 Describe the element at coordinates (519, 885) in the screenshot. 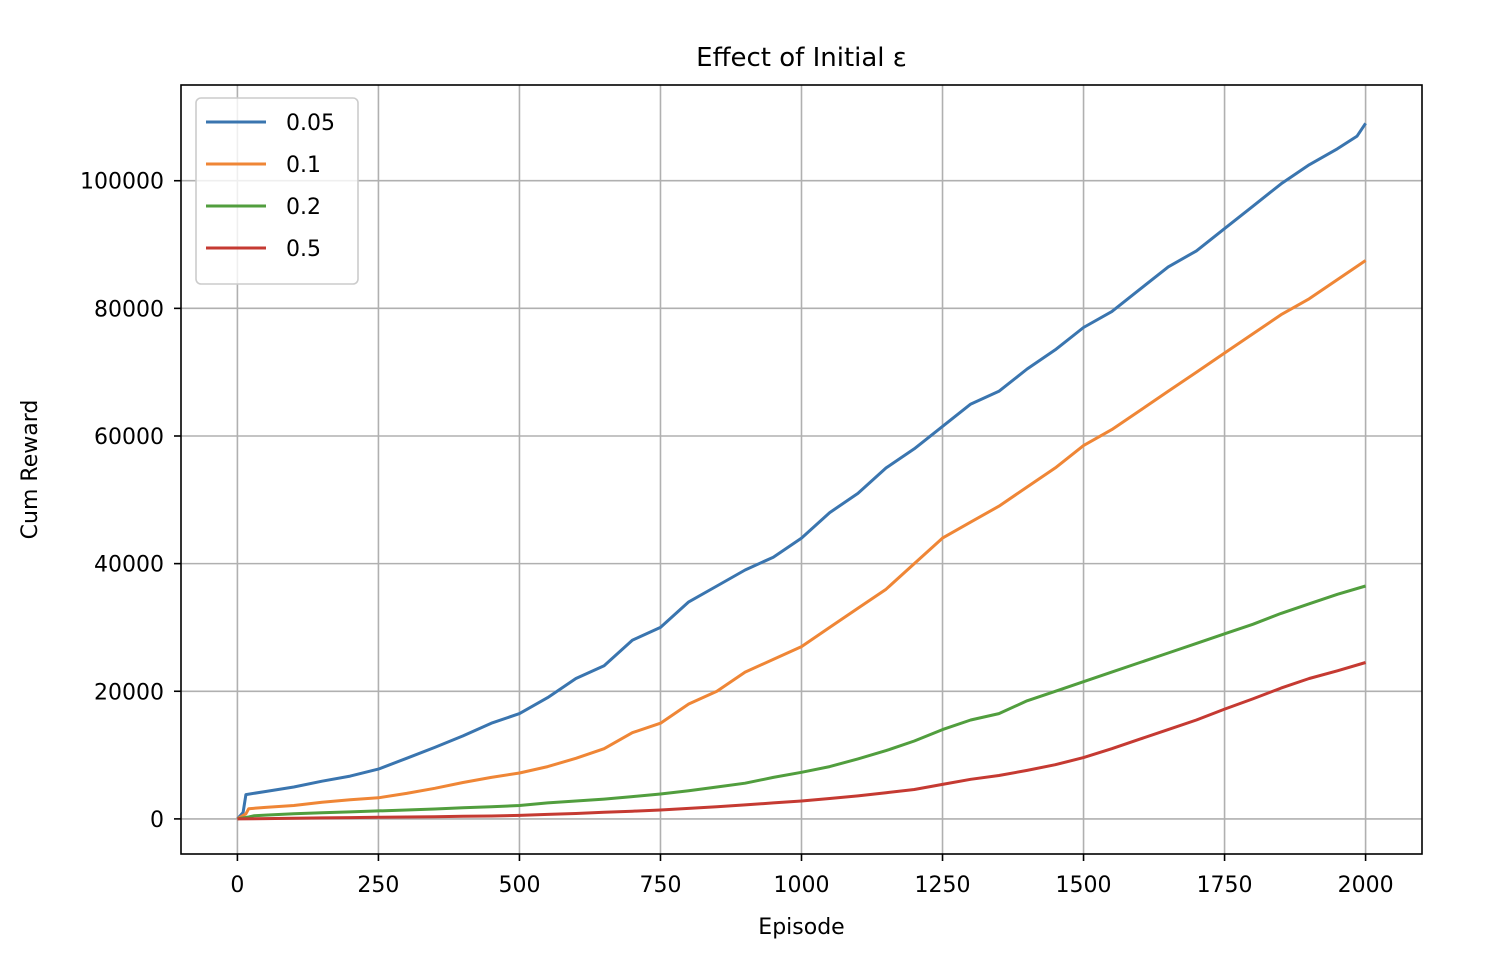

I see `x-tick-label: 500` at that location.